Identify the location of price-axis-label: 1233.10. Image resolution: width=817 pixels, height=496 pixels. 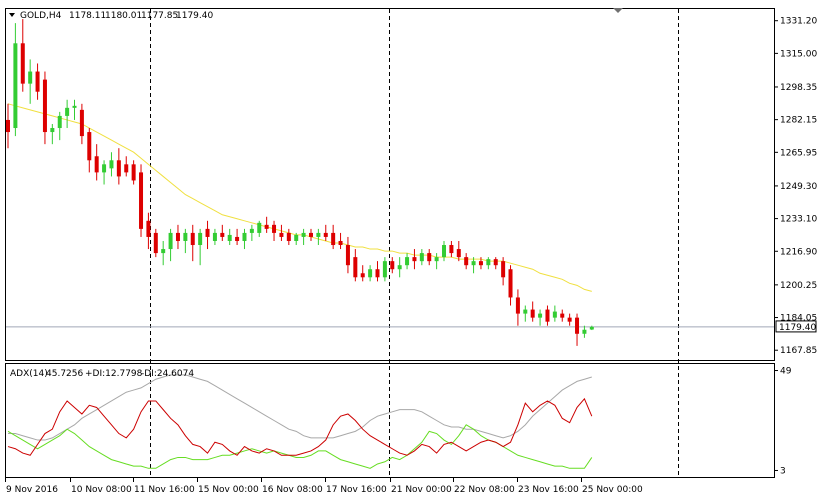
(798, 220).